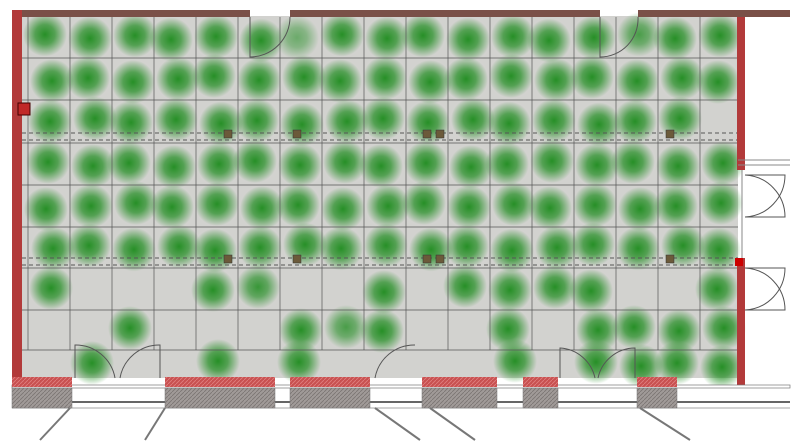  I want to click on right-wall, so click(741, 322).